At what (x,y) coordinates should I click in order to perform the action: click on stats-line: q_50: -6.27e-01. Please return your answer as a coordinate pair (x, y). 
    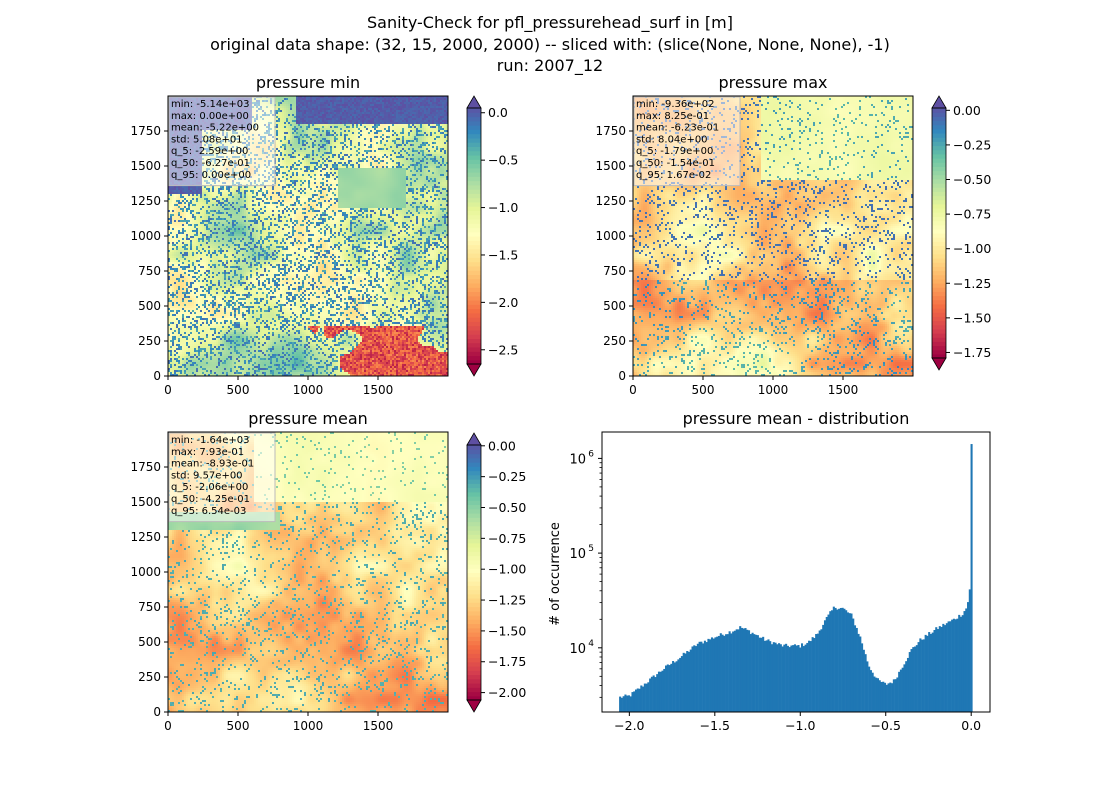
    Looking at the image, I should click on (210, 163).